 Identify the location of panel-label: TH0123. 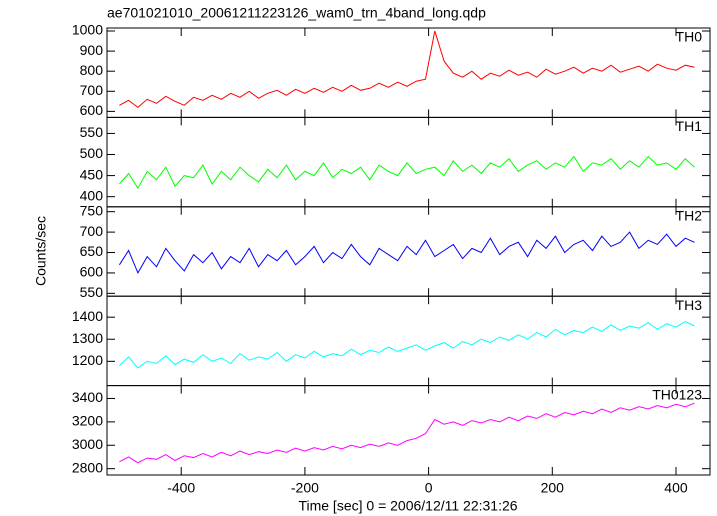
(677, 394).